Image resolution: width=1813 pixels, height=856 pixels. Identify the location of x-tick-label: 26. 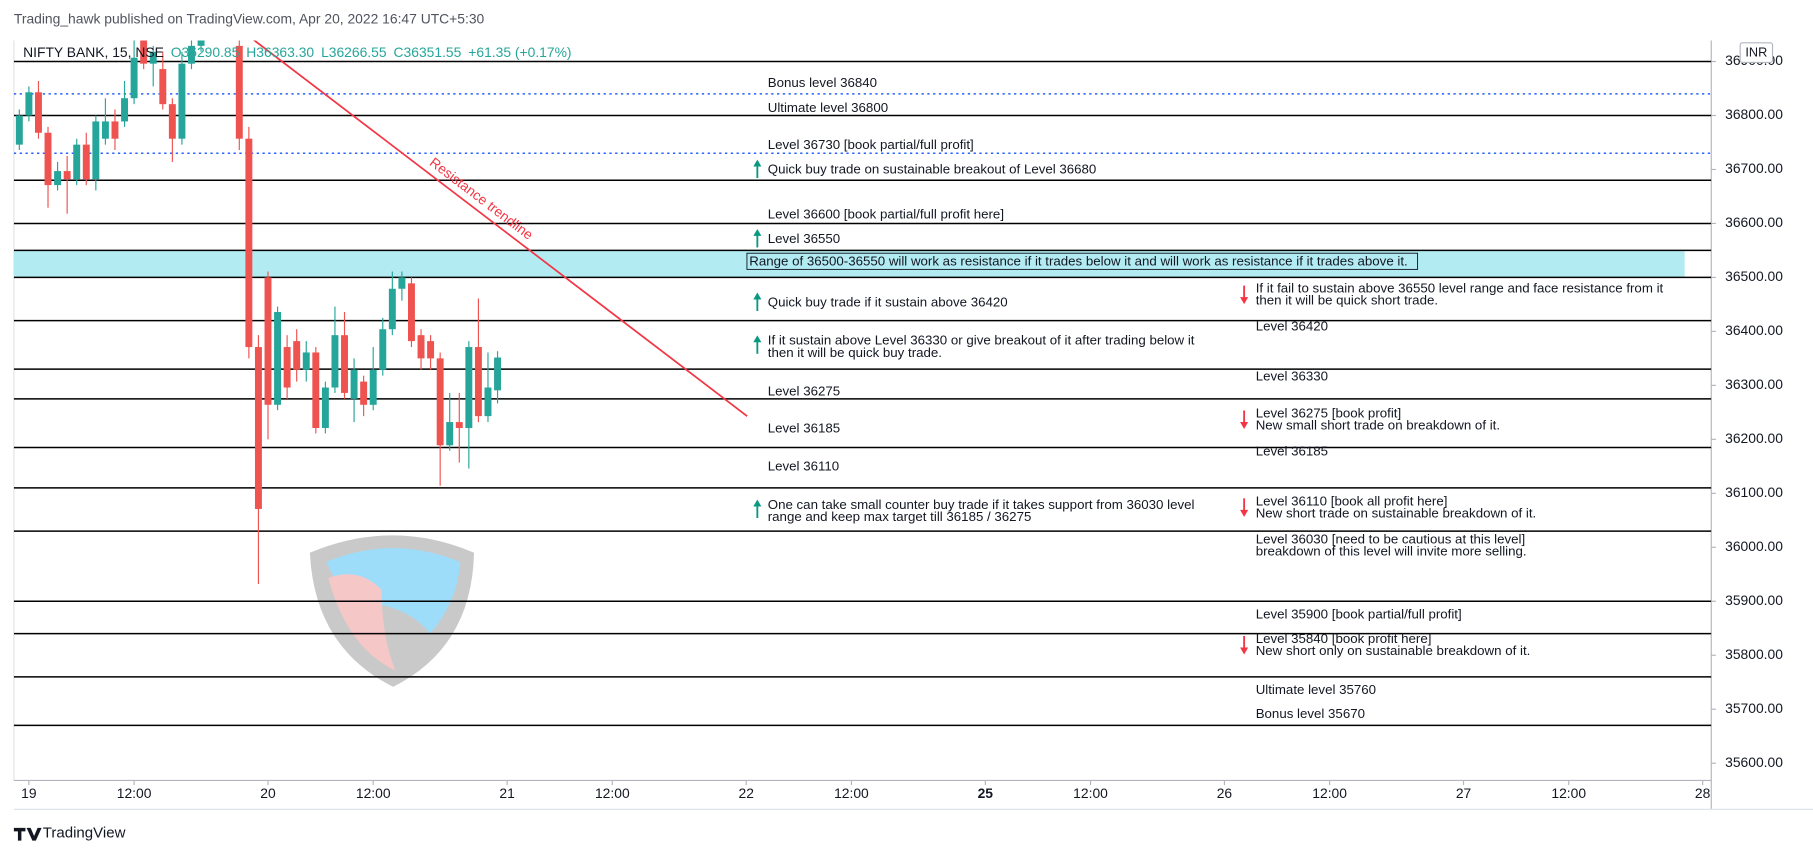
(1225, 793).